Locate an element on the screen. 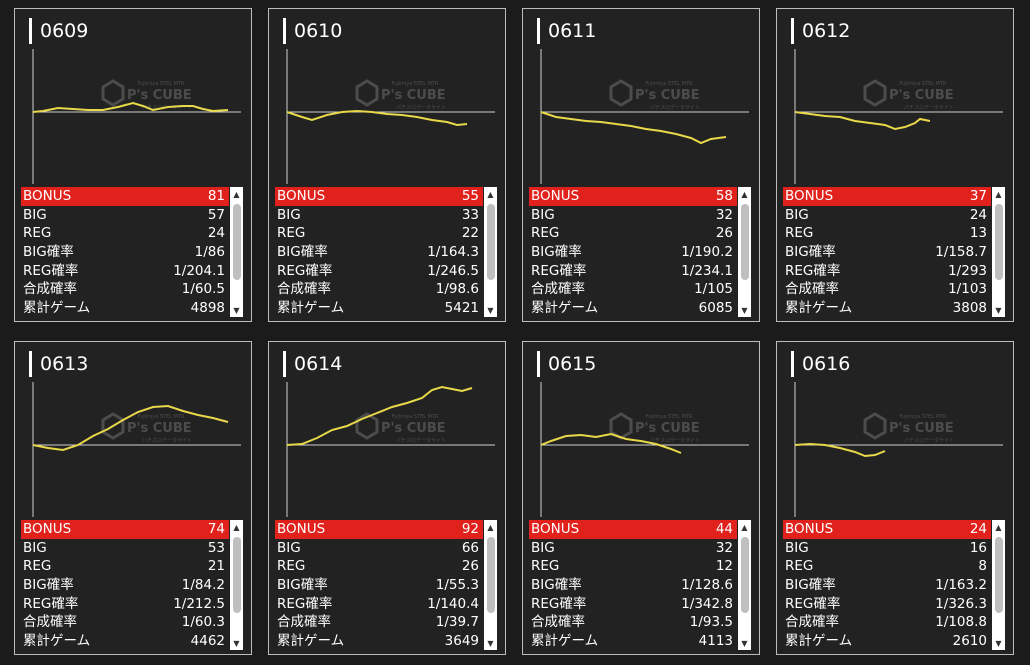  stat-row-bonus: BONUS 37 is located at coordinates (887, 196).